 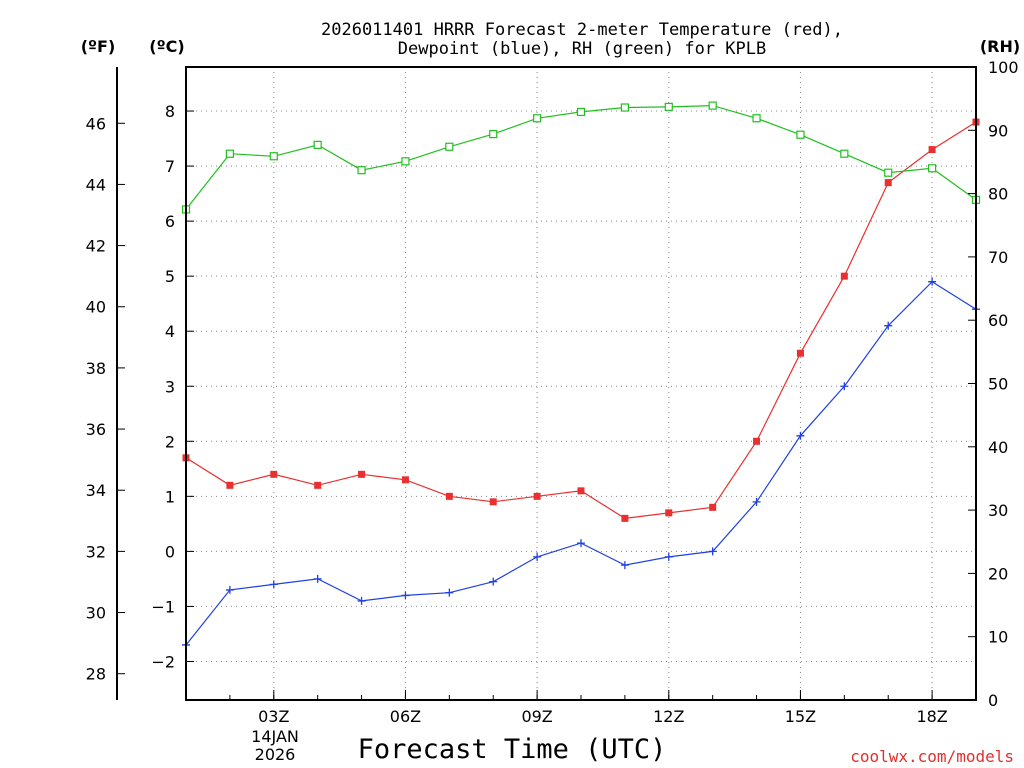 I want to click on fahrenheit-unit-label: (ºF), so click(x=98, y=46).